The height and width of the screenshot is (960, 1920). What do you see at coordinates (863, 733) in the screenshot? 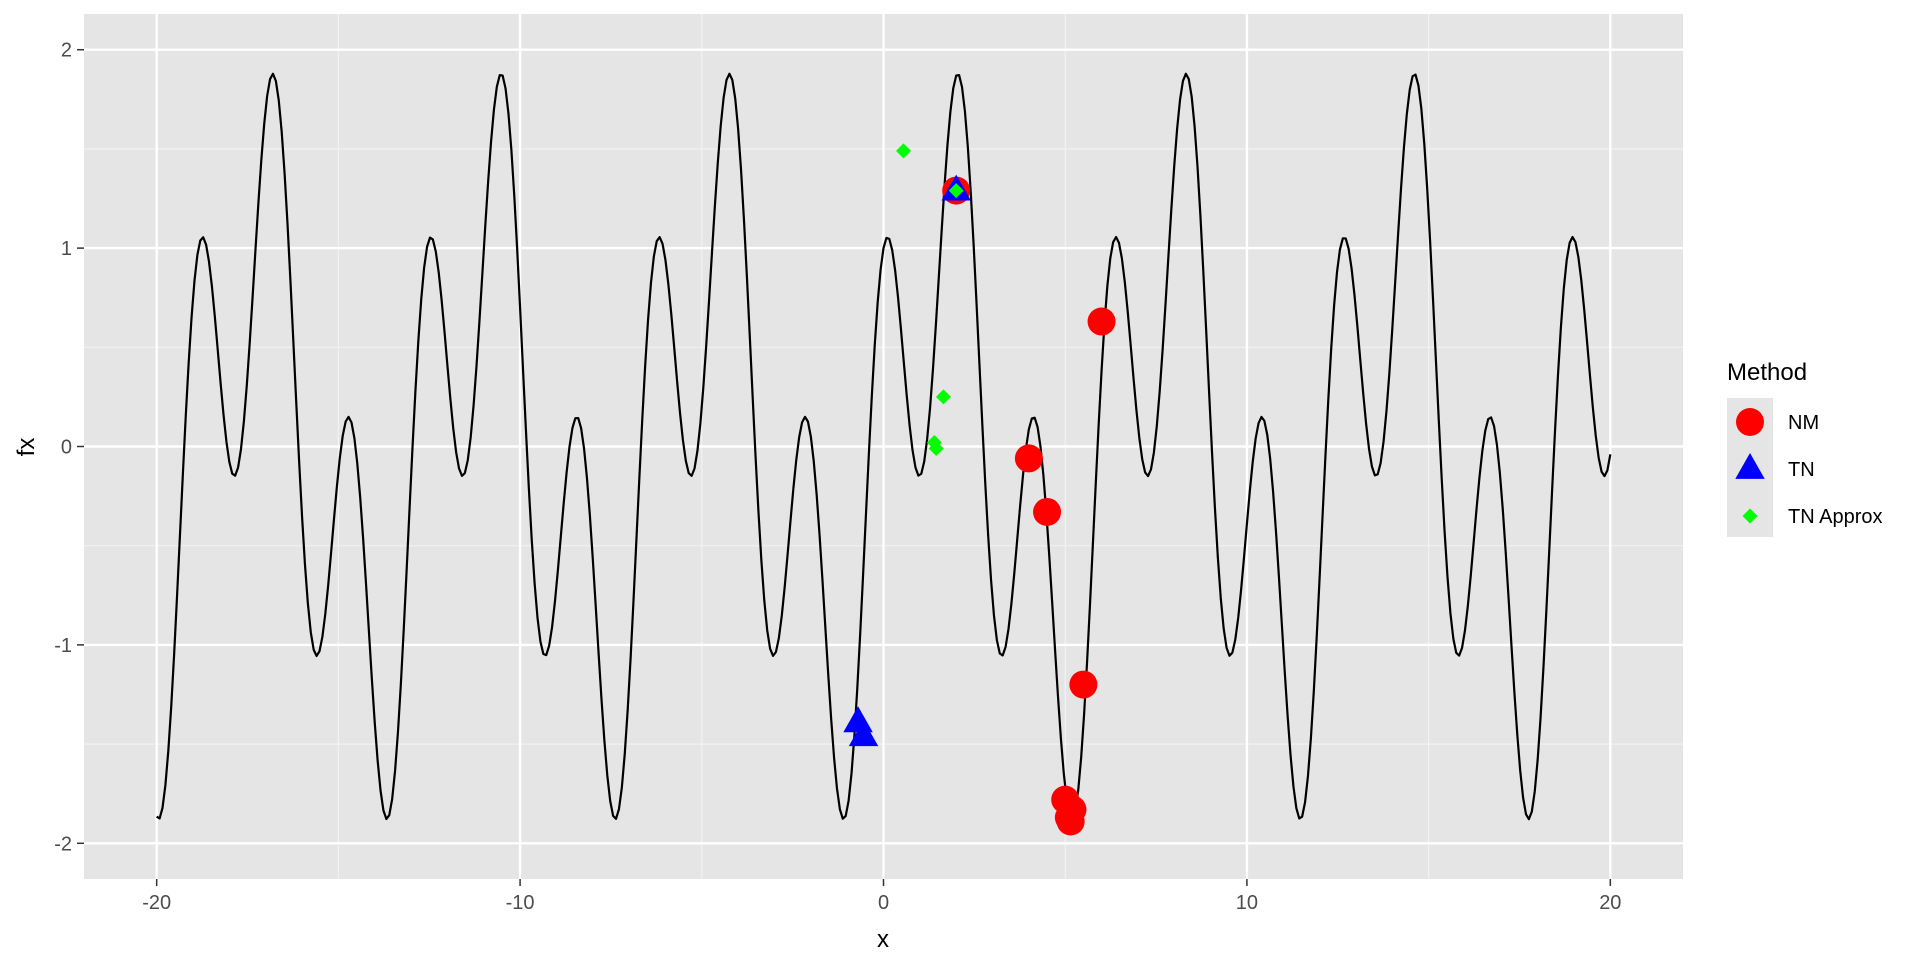
I see `tn-point` at bounding box center [863, 733].